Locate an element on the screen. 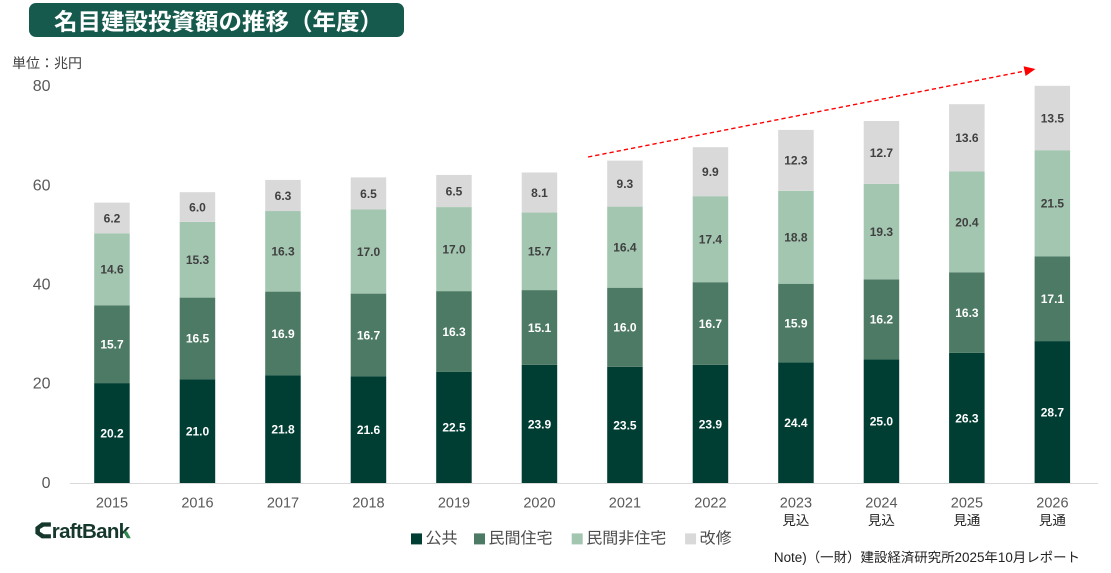  svg-text: 25.0 is located at coordinates (882, 422).